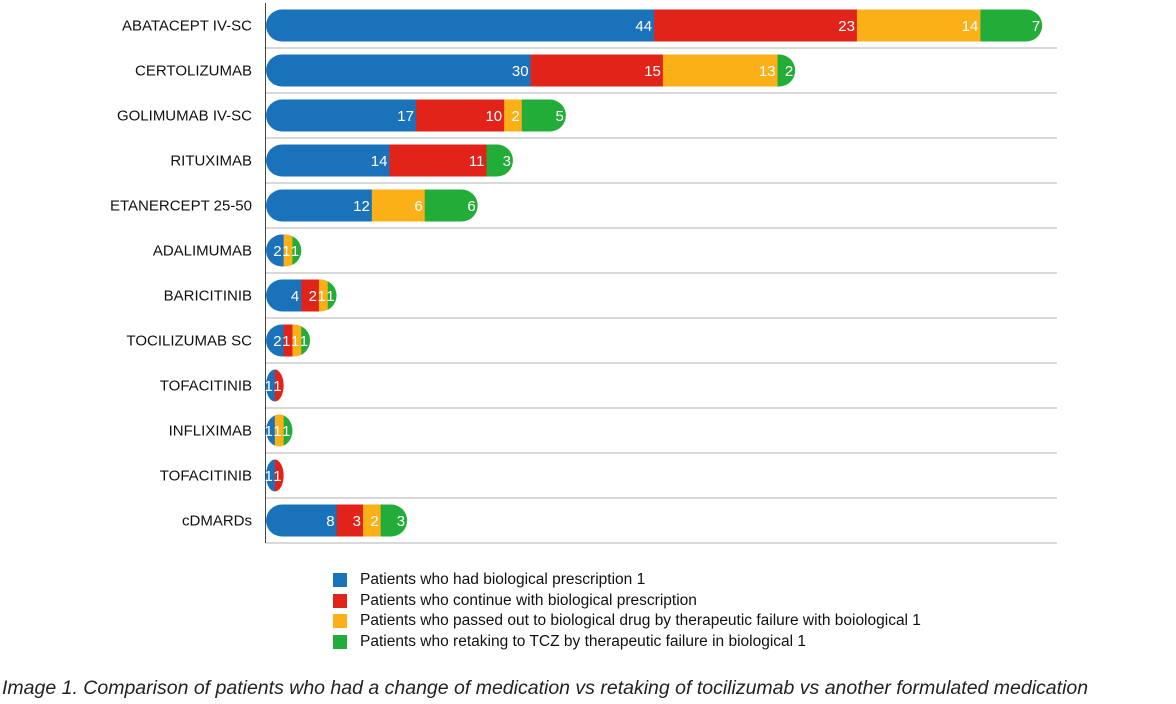 The width and height of the screenshot is (1176, 704). What do you see at coordinates (295, 296) in the screenshot?
I see `data-label: 4` at bounding box center [295, 296].